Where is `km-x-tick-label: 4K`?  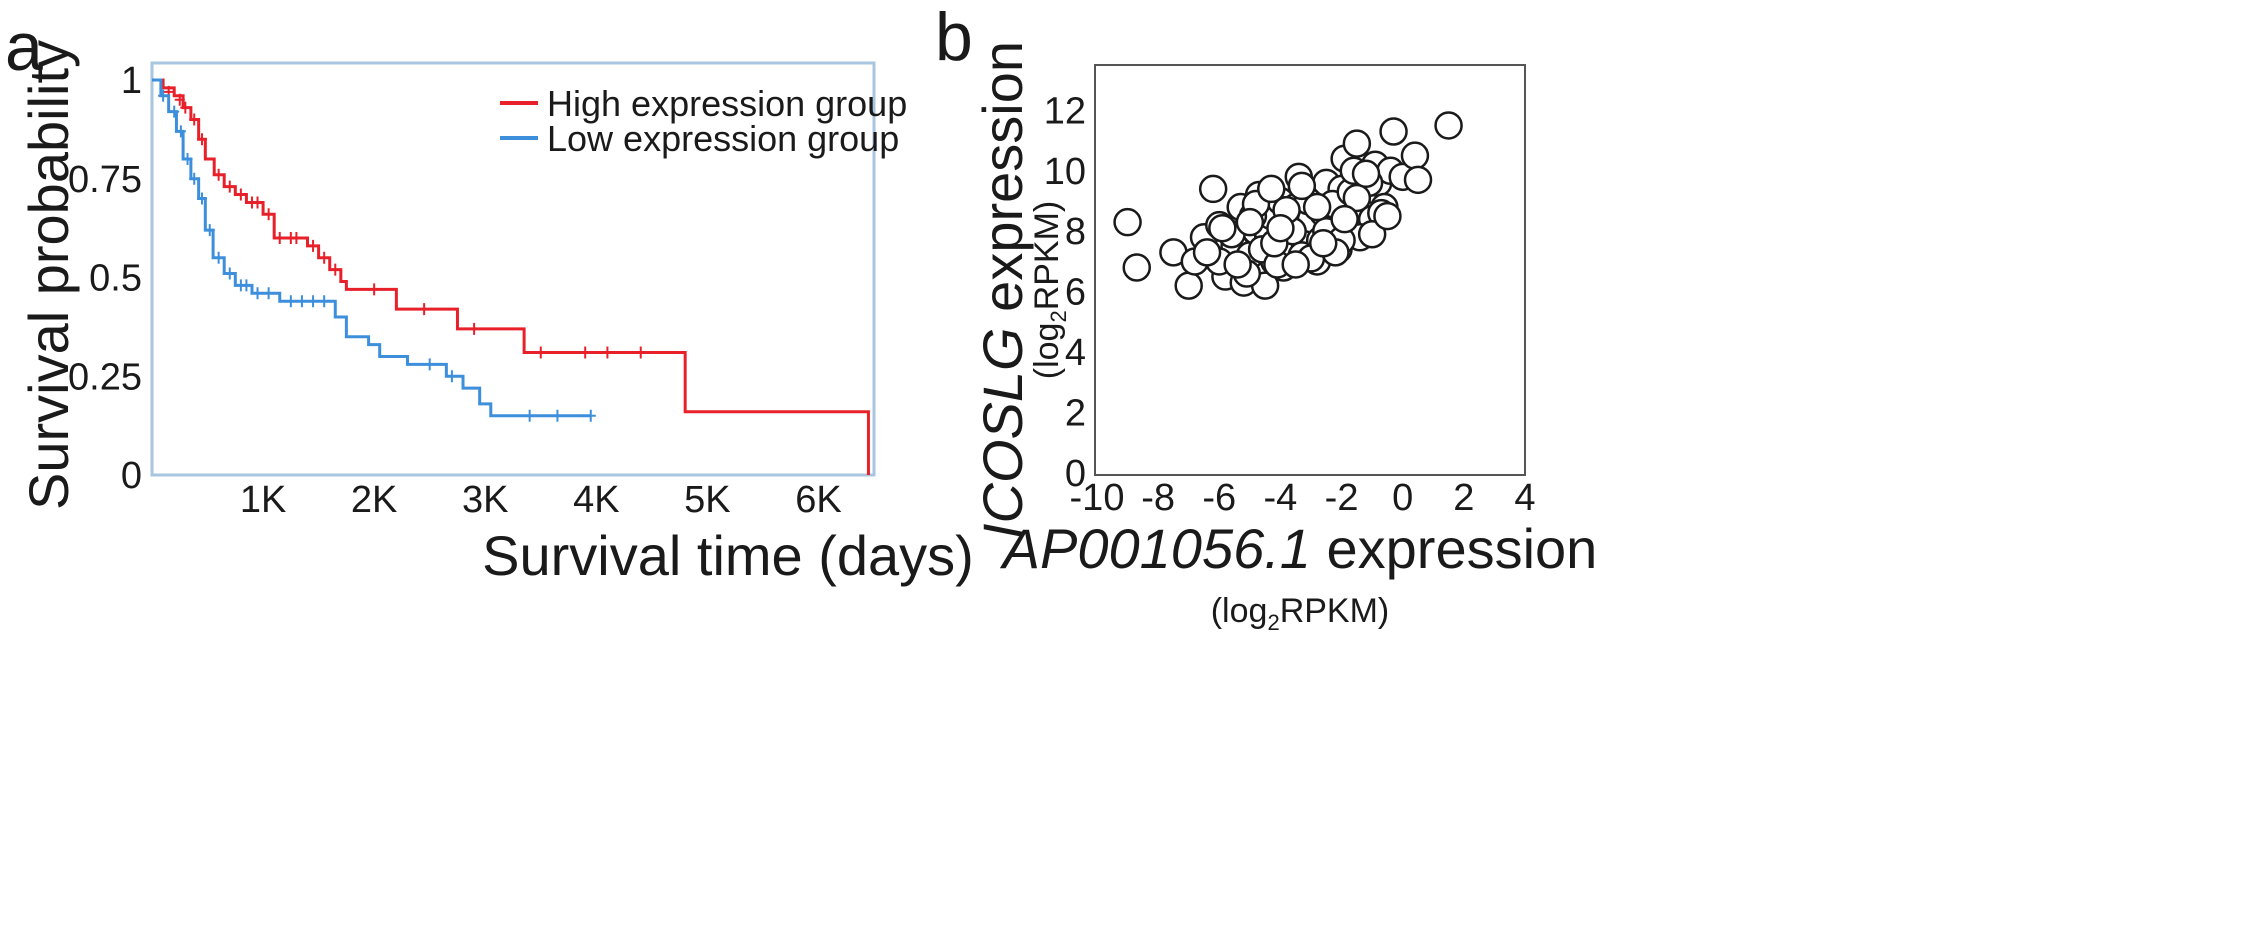 km-x-tick-label: 4K is located at coordinates (596, 500).